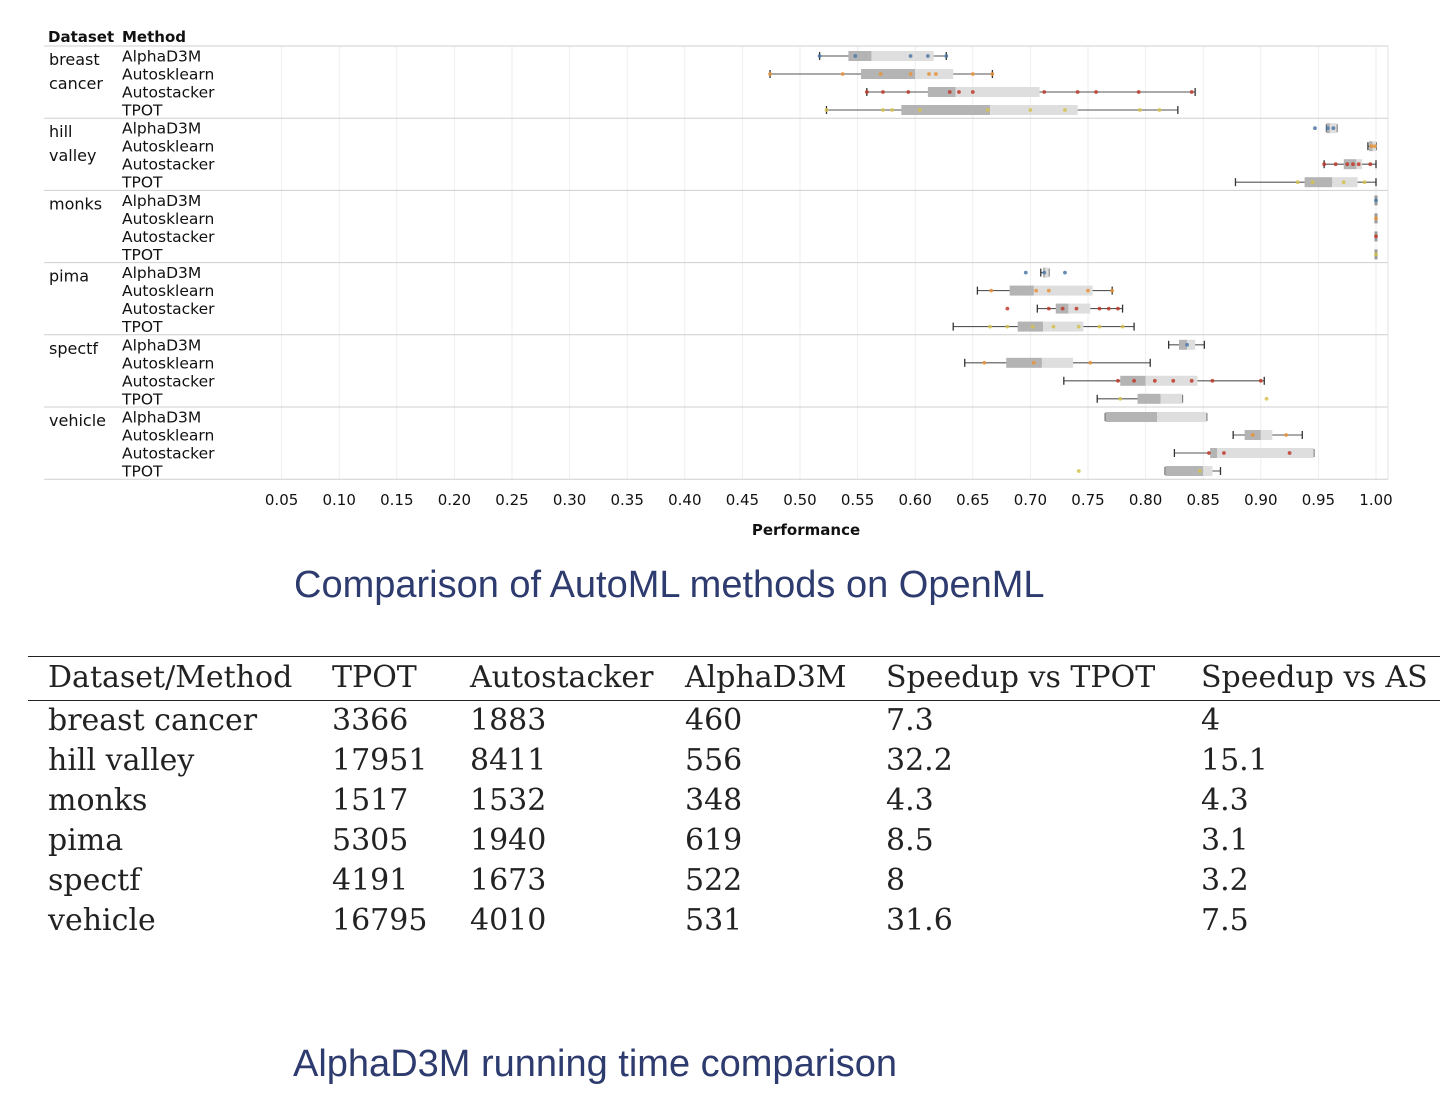  Describe the element at coordinates (626, 500) in the screenshot. I see `x-tick-label: 0.35` at that location.